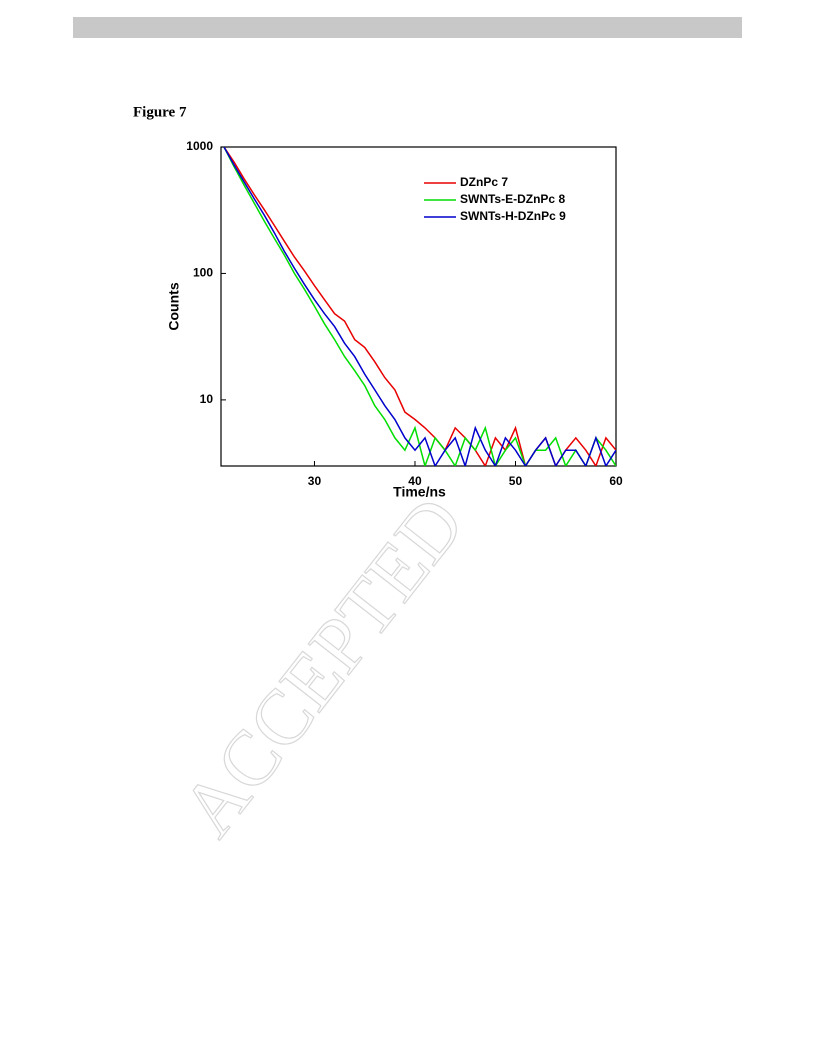  What do you see at coordinates (315, 481) in the screenshot?
I see `x-tick-label: 30` at bounding box center [315, 481].